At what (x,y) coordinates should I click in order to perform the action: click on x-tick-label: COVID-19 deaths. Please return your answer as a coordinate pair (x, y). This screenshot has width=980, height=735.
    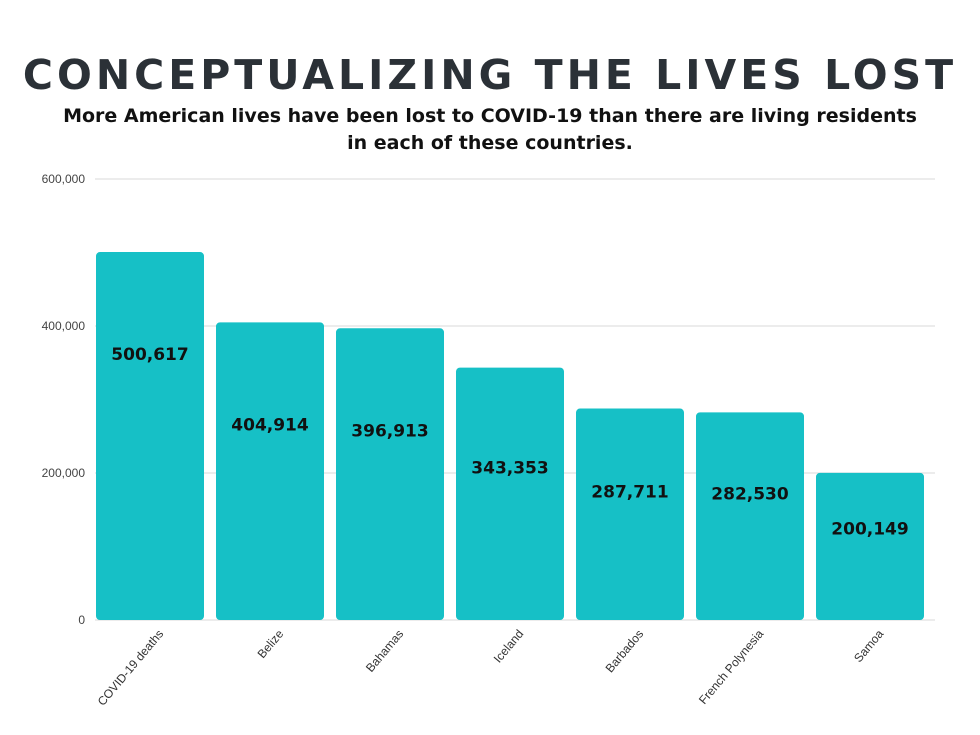
    Looking at the image, I should click on (131, 668).